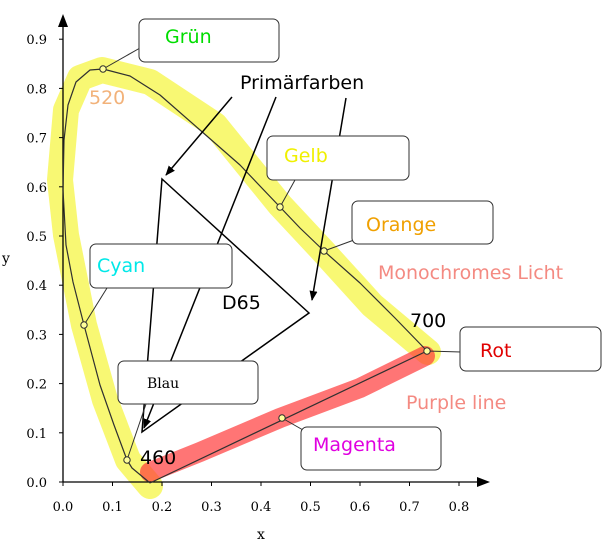  Describe the element at coordinates (127, 460) in the screenshot. I see `marker-blau` at that location.